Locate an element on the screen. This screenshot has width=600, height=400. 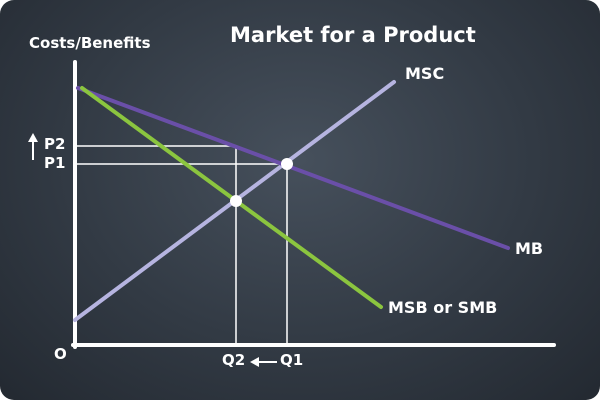
equilibrium-point-market is located at coordinates (287, 164).